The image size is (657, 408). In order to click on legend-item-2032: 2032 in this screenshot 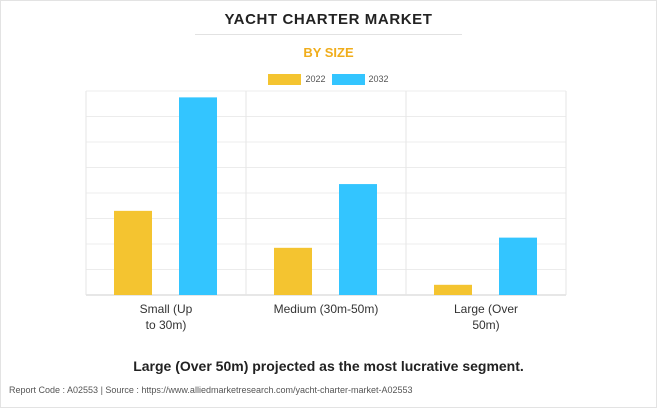, I will do `click(360, 79)`.